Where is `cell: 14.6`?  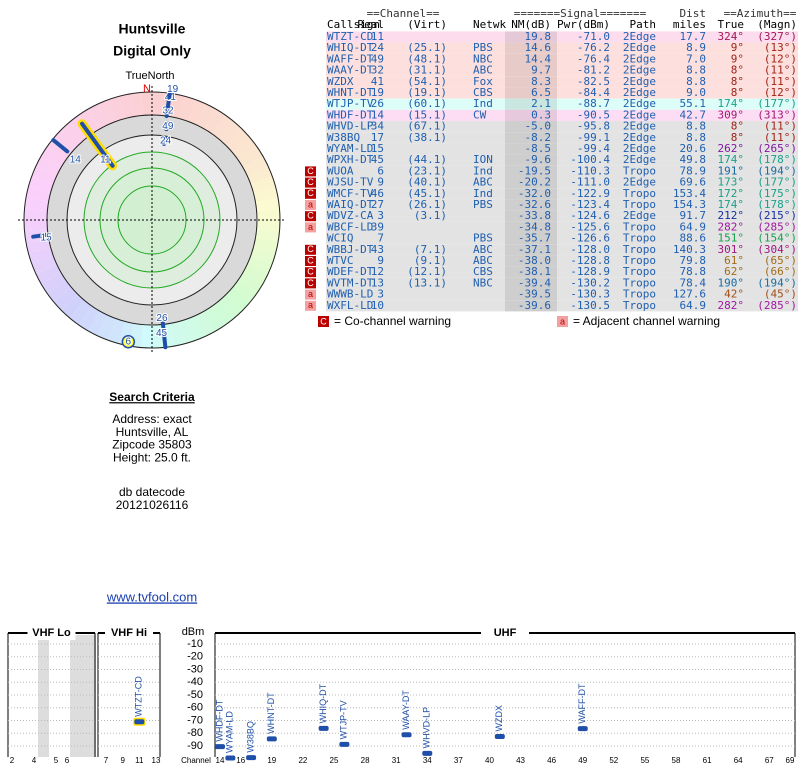
cell: 14.6 is located at coordinates (538, 47).